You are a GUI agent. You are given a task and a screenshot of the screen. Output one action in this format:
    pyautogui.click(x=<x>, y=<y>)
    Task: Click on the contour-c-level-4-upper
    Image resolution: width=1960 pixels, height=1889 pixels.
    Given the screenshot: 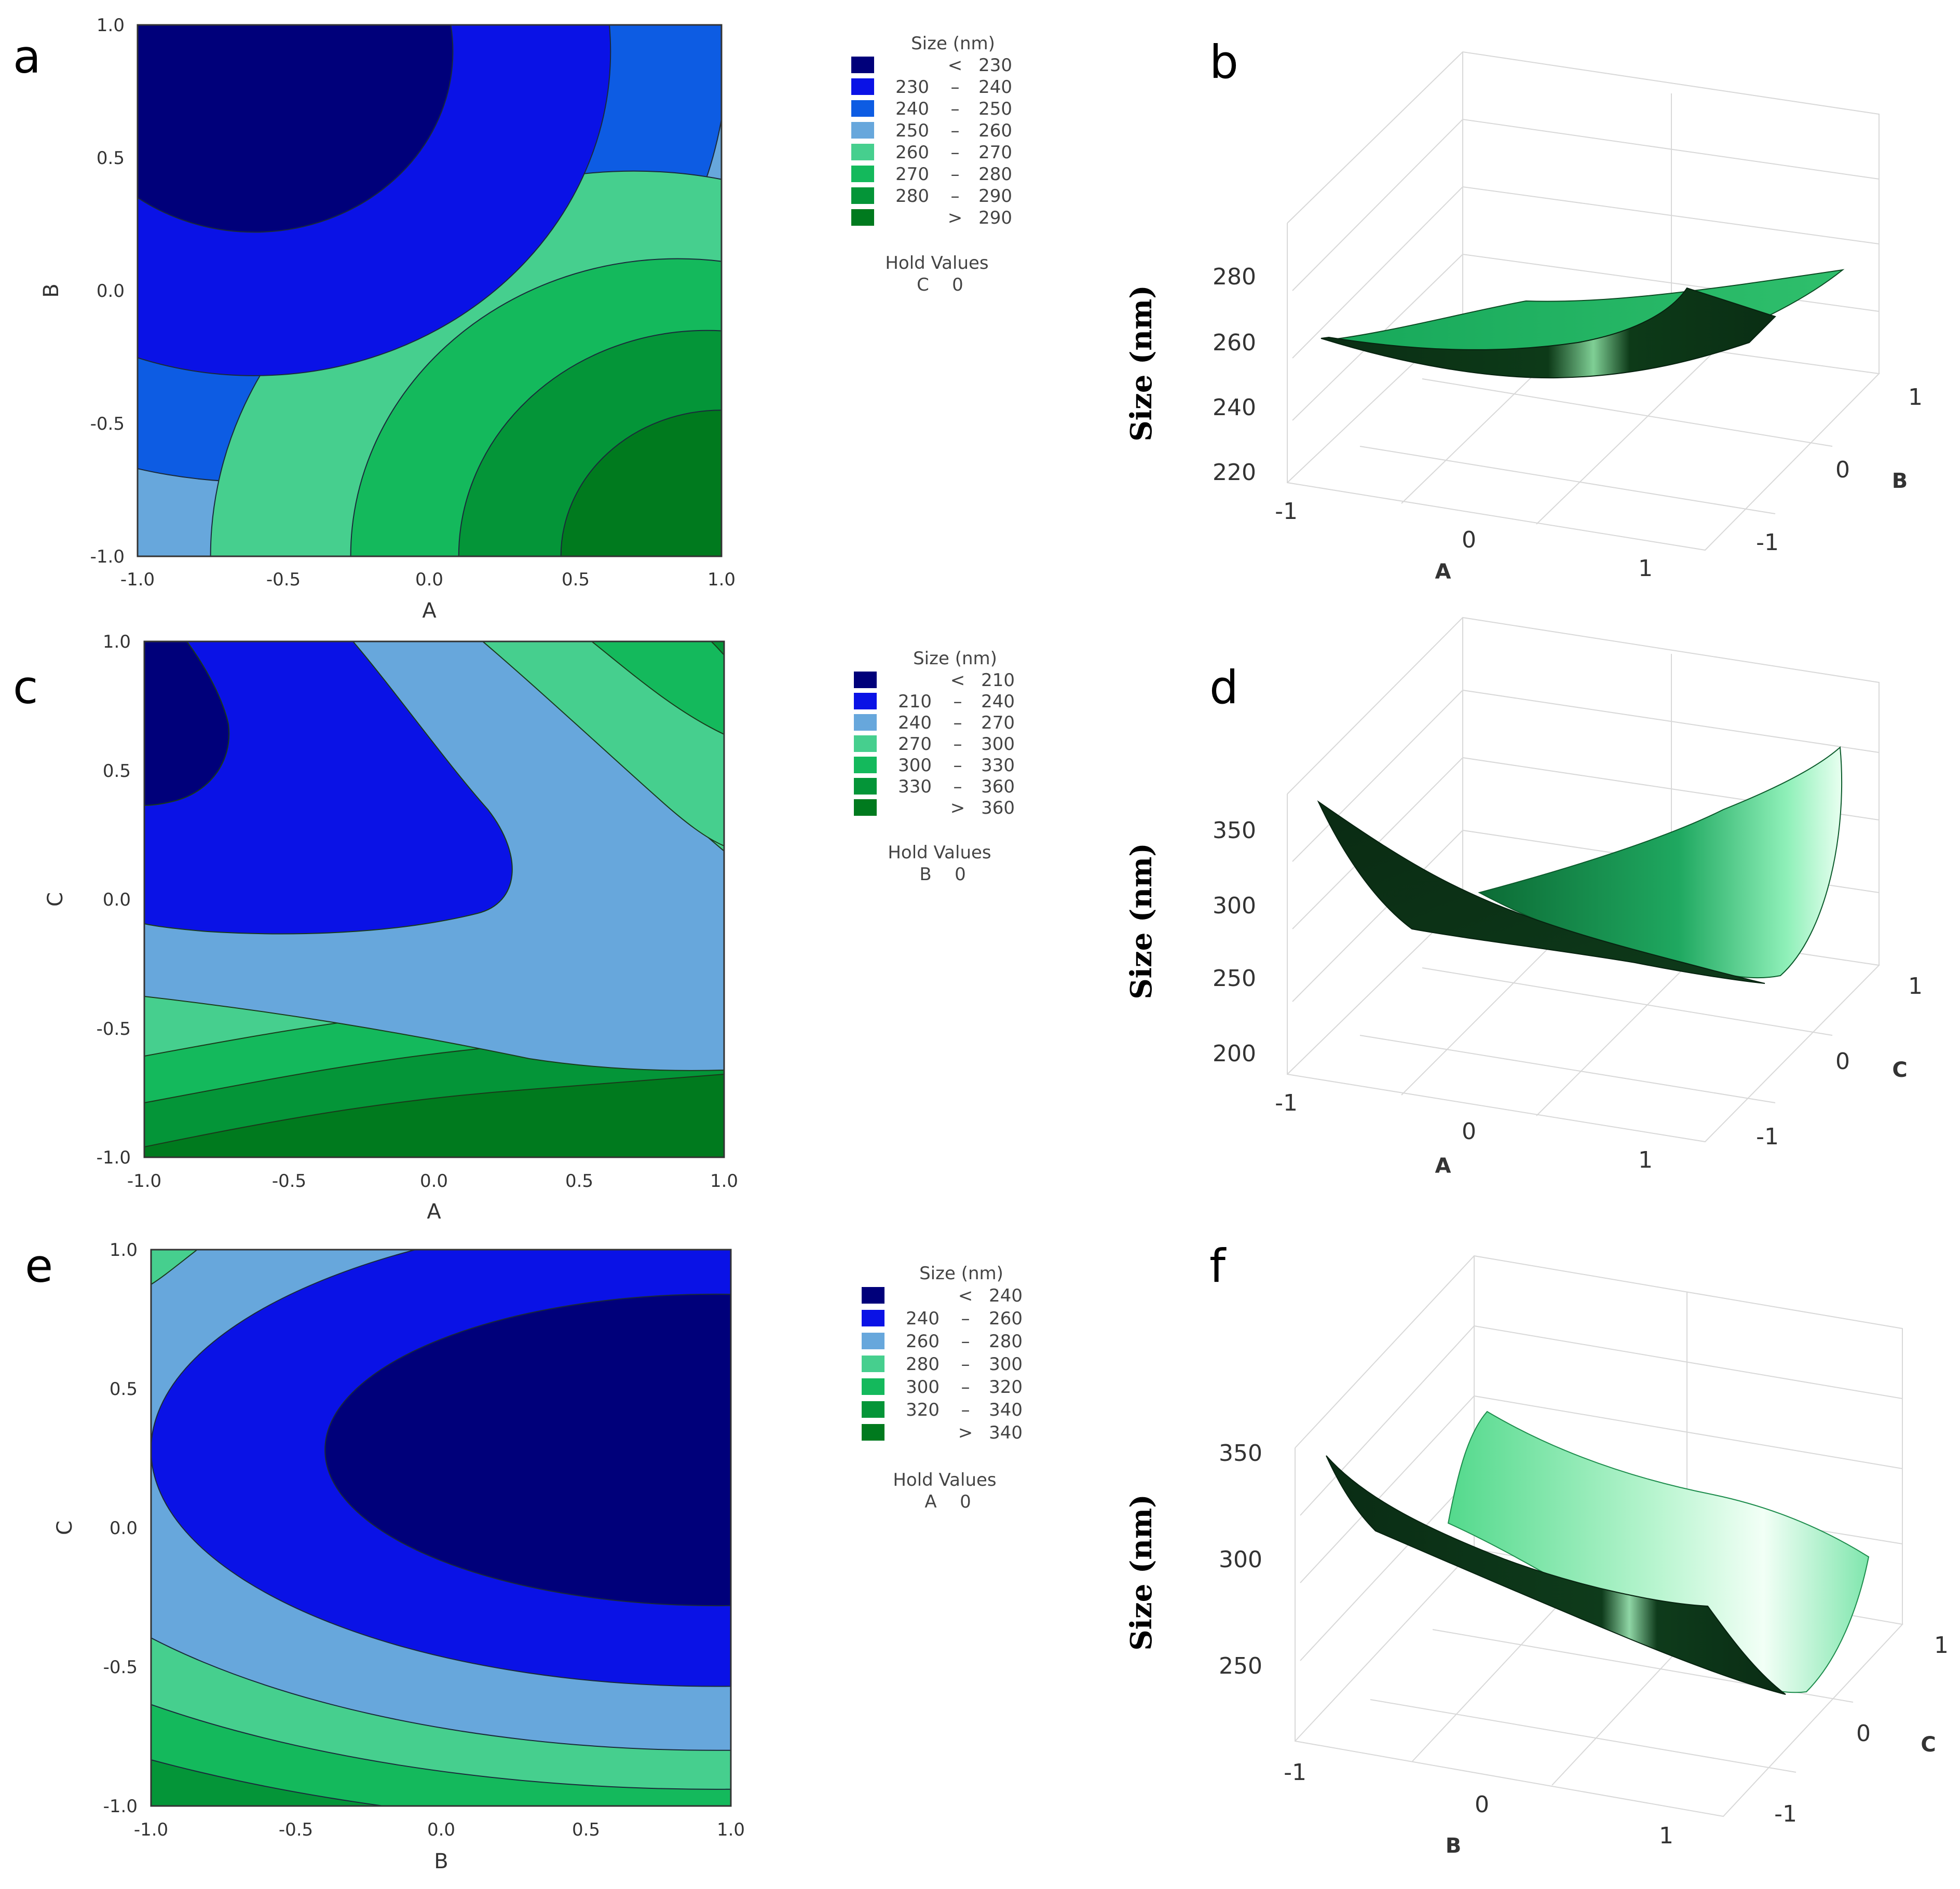 What is the action you would take?
    pyautogui.click(x=657, y=688)
    